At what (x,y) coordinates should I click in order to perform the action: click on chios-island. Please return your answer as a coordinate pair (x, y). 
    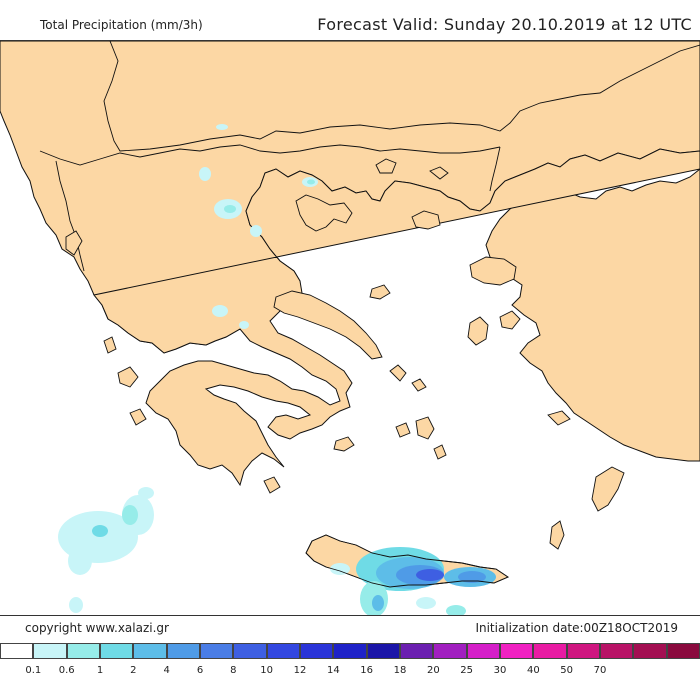
    Looking at the image, I should click on (478, 331).